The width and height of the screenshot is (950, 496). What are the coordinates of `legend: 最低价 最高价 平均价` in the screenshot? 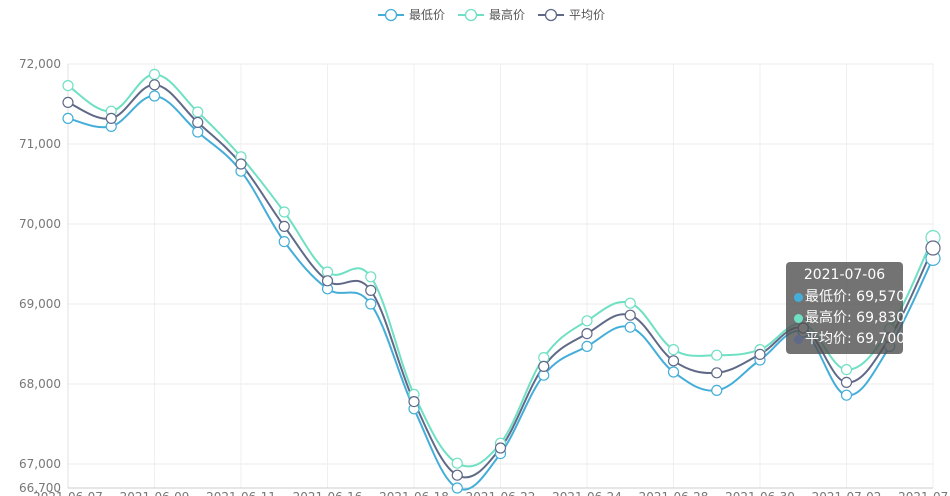 It's located at (491, 14).